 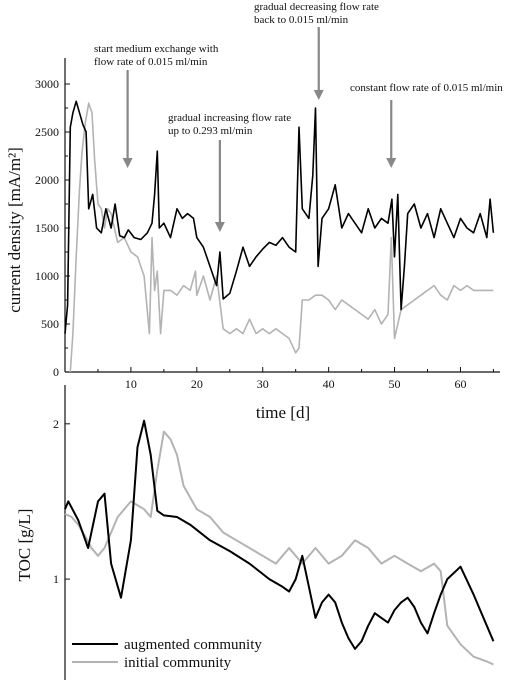 What do you see at coordinates (426, 88) in the screenshot?
I see `annotation-text: constant flow rate of 0.015 ml/min` at bounding box center [426, 88].